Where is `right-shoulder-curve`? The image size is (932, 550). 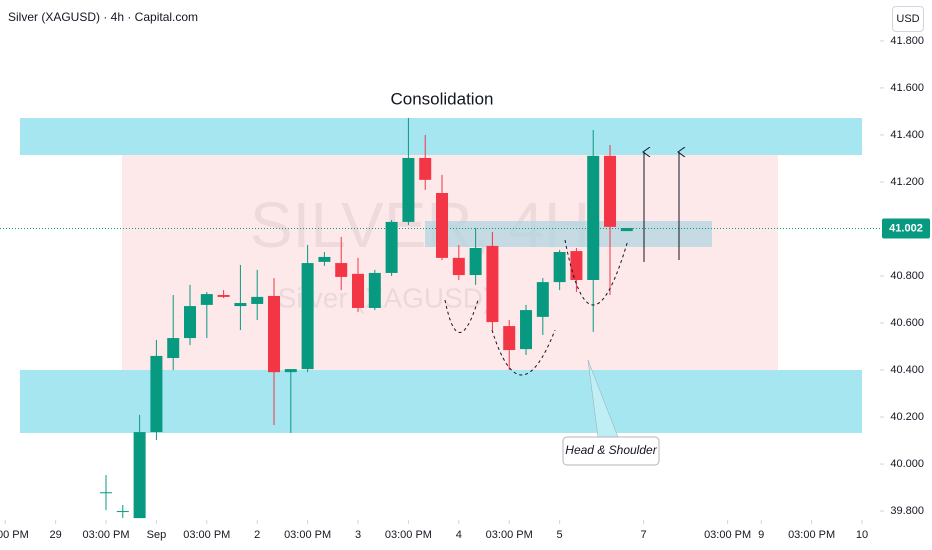 right-shoulder-curve is located at coordinates (596, 272).